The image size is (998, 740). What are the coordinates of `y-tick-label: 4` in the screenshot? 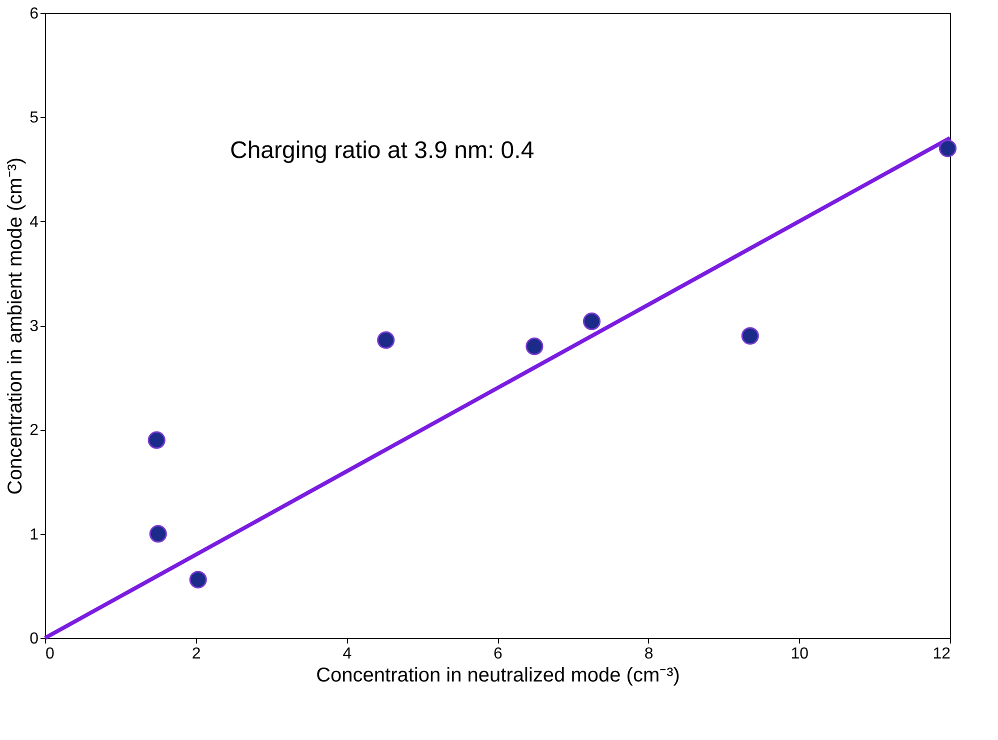 It's located at (34, 222).